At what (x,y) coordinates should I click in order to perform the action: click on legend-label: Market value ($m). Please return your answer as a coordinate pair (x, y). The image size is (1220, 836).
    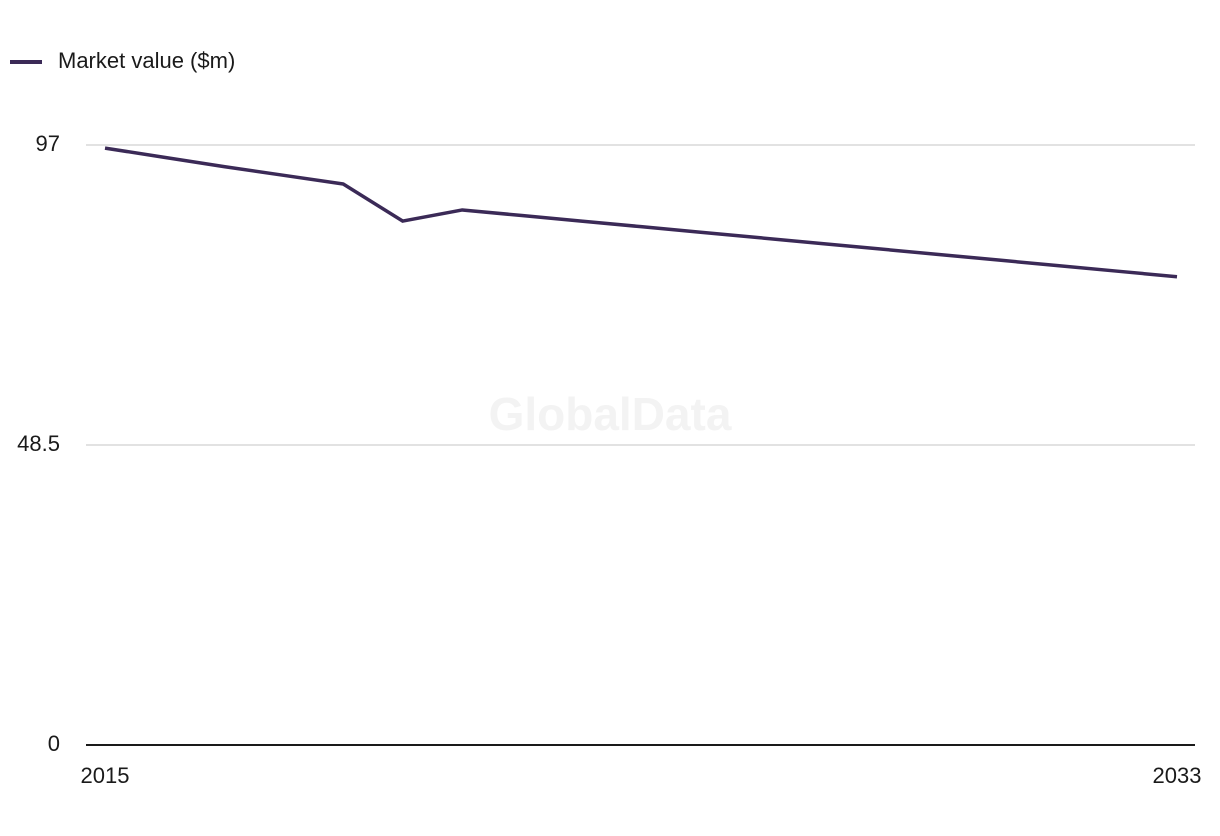
    Looking at the image, I should click on (146, 60).